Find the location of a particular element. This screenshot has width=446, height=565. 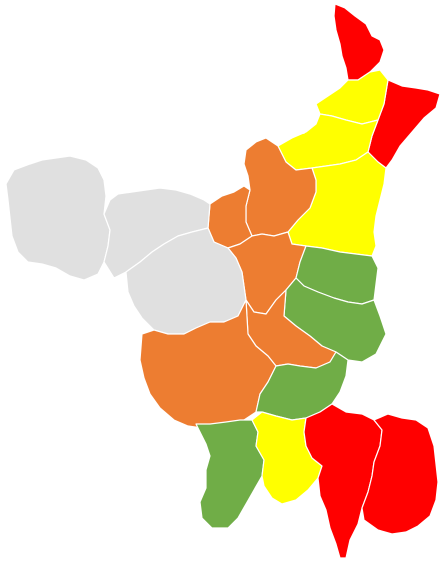

district-d01 is located at coordinates (359, 42).